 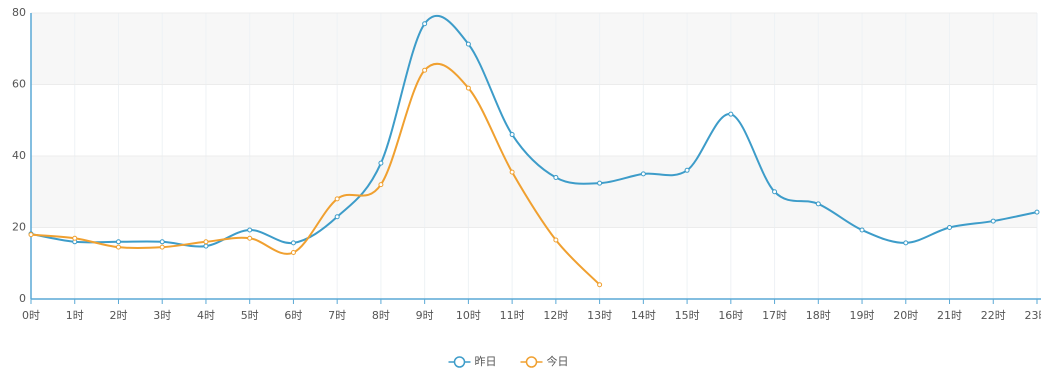 What do you see at coordinates (206, 315) in the screenshot?
I see `x-tick-label: 4时` at bounding box center [206, 315].